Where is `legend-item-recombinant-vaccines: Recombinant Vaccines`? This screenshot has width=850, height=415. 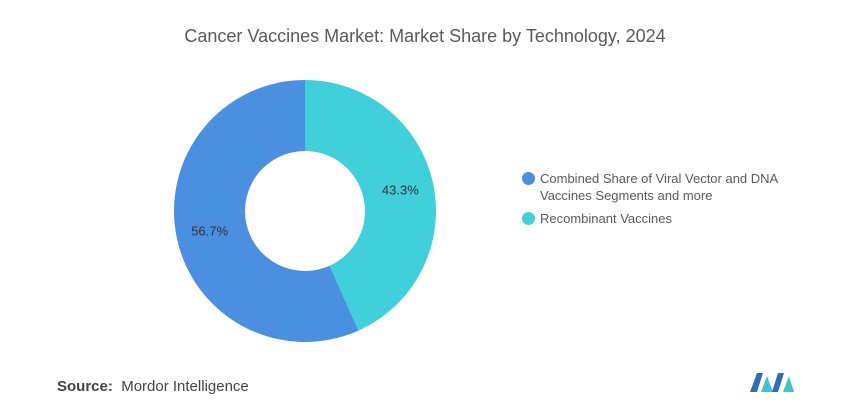 legend-item-recombinant-vaccines: Recombinant Vaccines is located at coordinates (672, 218).